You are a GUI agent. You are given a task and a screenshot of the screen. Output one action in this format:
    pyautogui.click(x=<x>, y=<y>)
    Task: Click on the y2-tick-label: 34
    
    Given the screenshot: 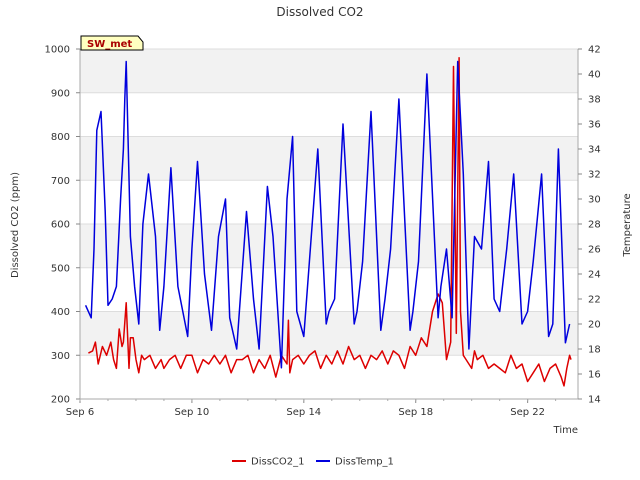 What is the action you would take?
    pyautogui.click(x=594, y=150)
    